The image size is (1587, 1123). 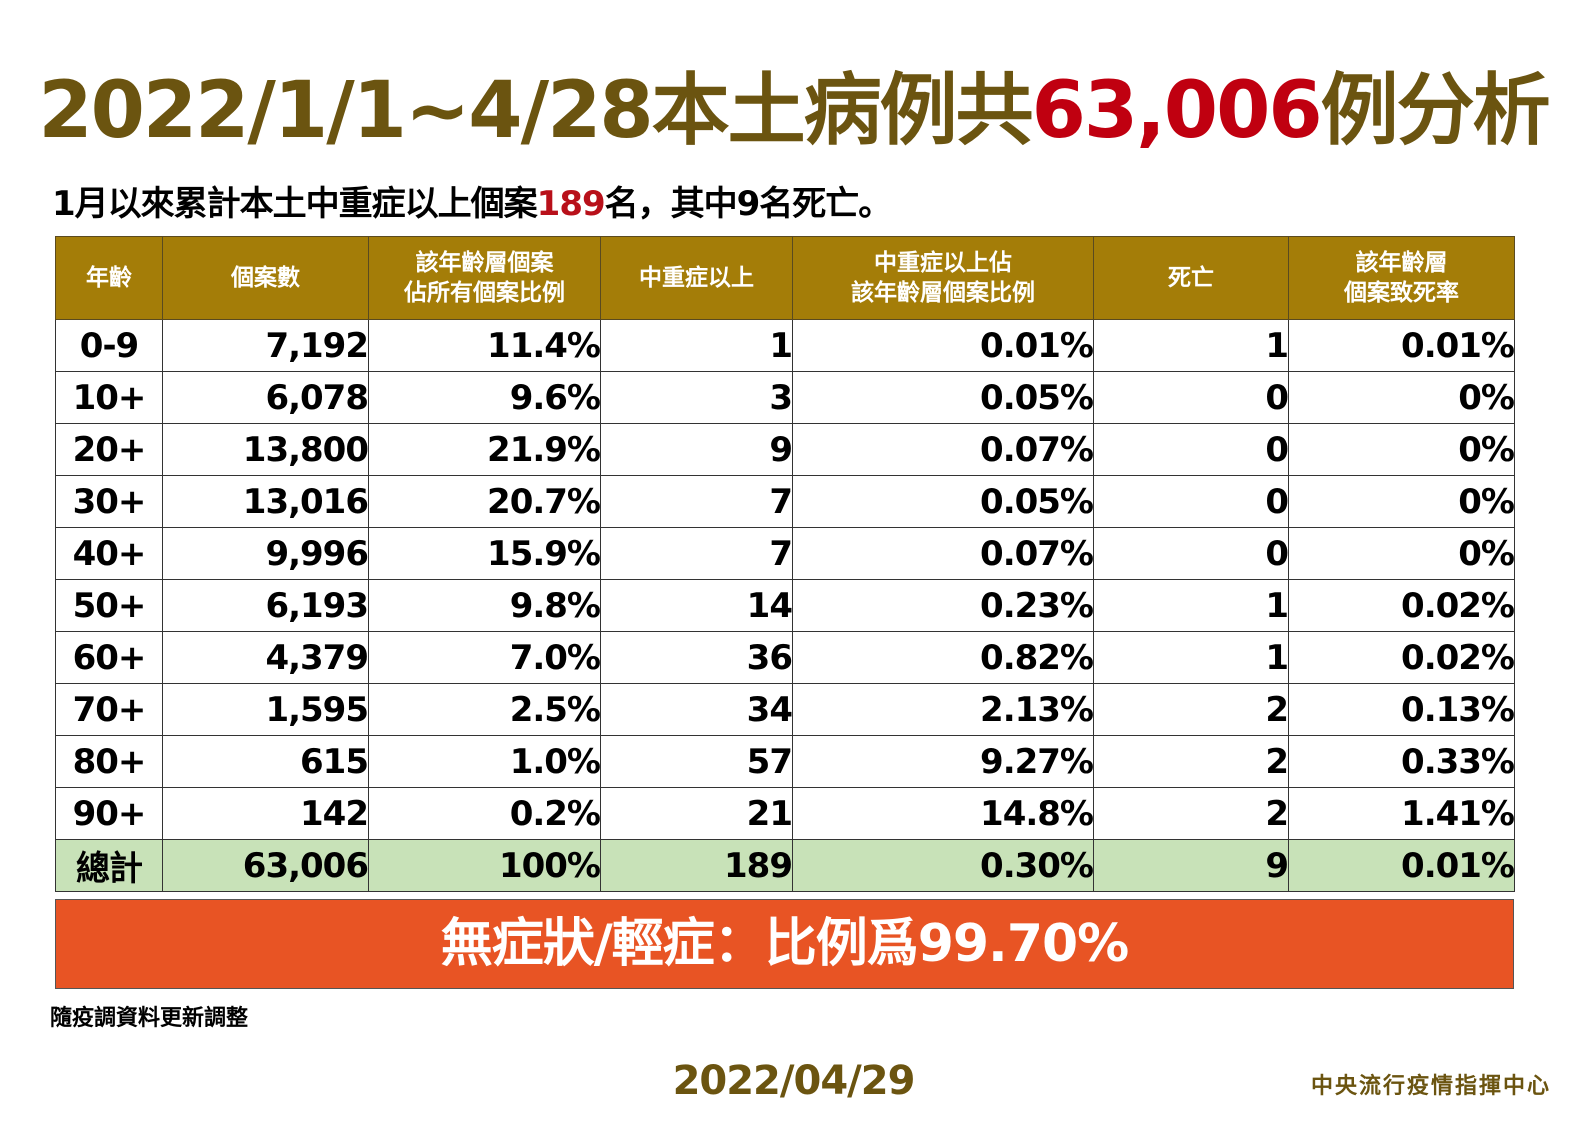 What do you see at coordinates (943, 657) in the screenshot?
I see `value-cell: 0.82%` at bounding box center [943, 657].